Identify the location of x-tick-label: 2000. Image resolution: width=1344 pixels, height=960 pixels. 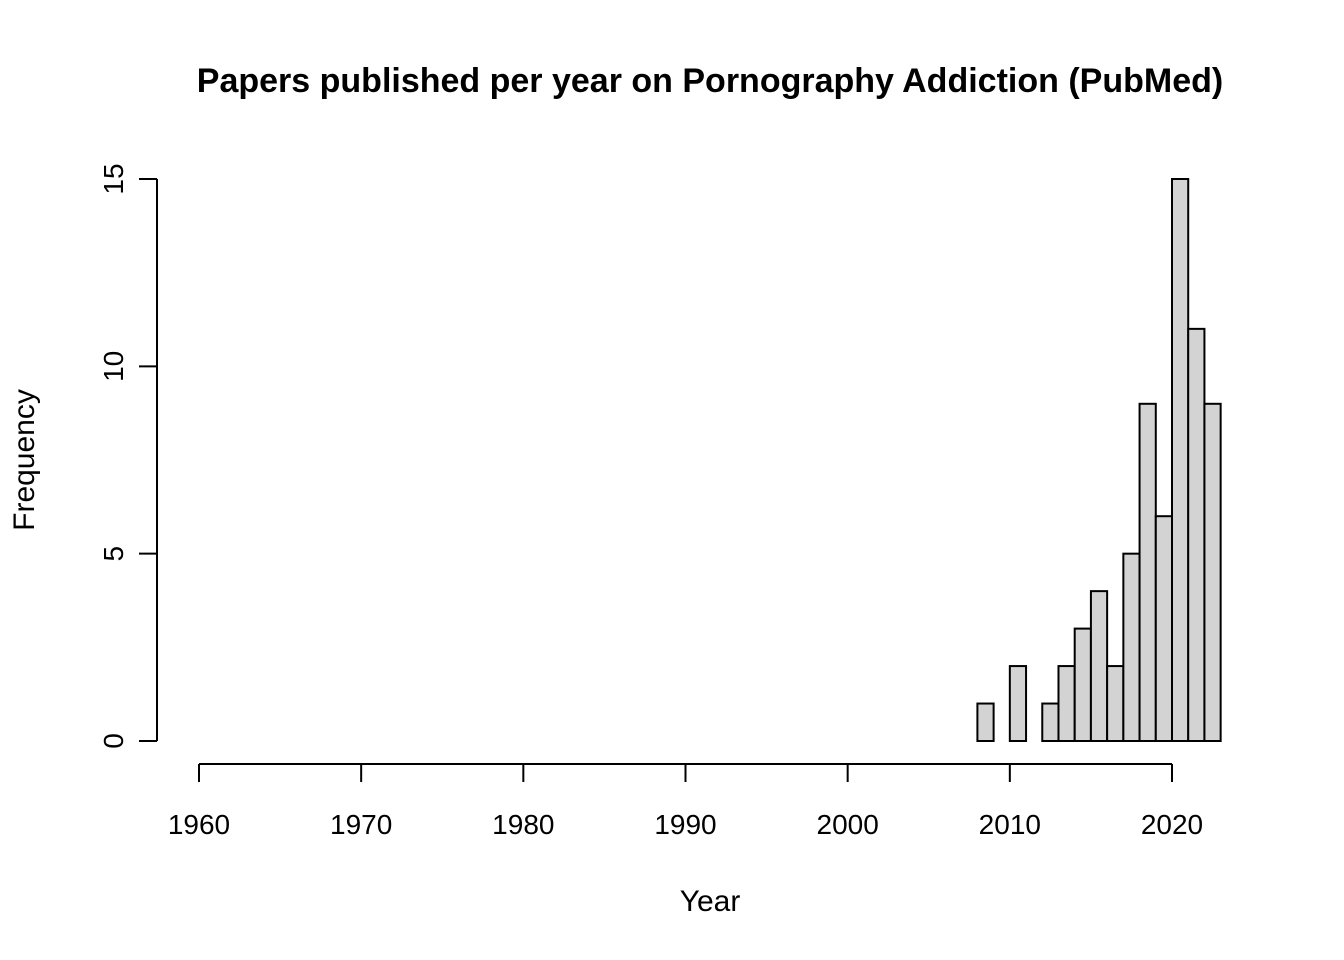
(848, 824).